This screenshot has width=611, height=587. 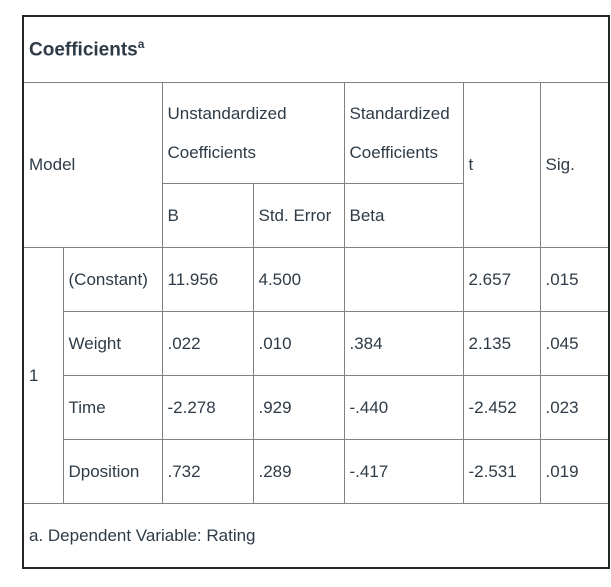 I want to click on cell-time-sig: .023, so click(x=574, y=407).